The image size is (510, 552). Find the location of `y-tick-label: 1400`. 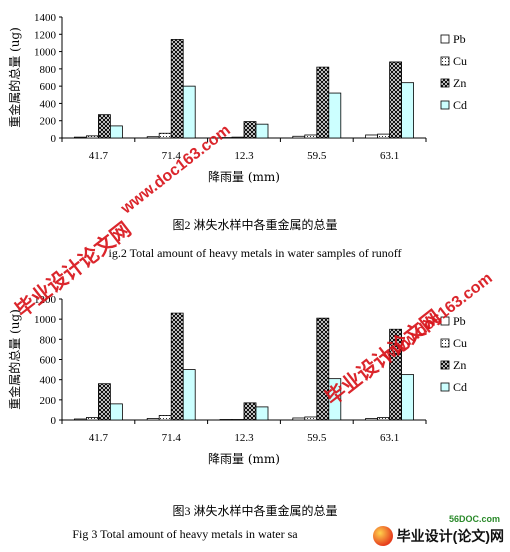

y-tick-label: 1400 is located at coordinates (45, 18).